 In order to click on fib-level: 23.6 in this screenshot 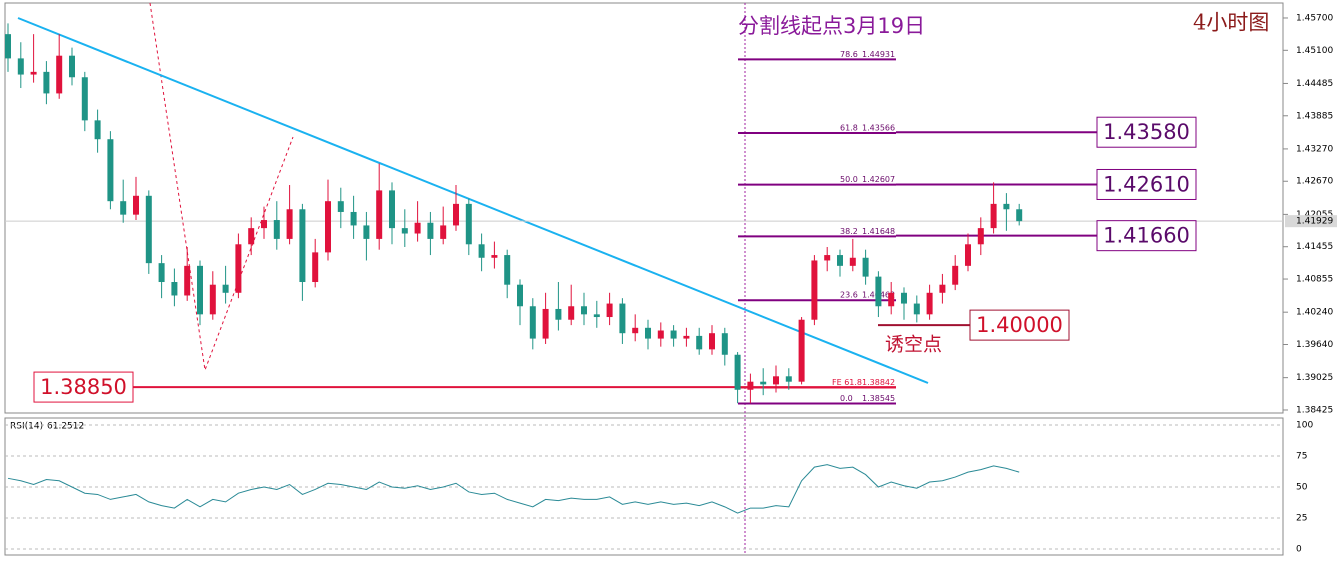, I will do `click(849, 295)`.